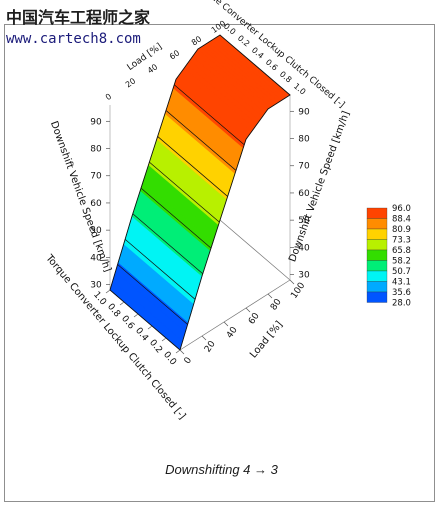  What do you see at coordinates (304, 276) in the screenshot?
I see `z-tick-label-right: 30` at bounding box center [304, 276].